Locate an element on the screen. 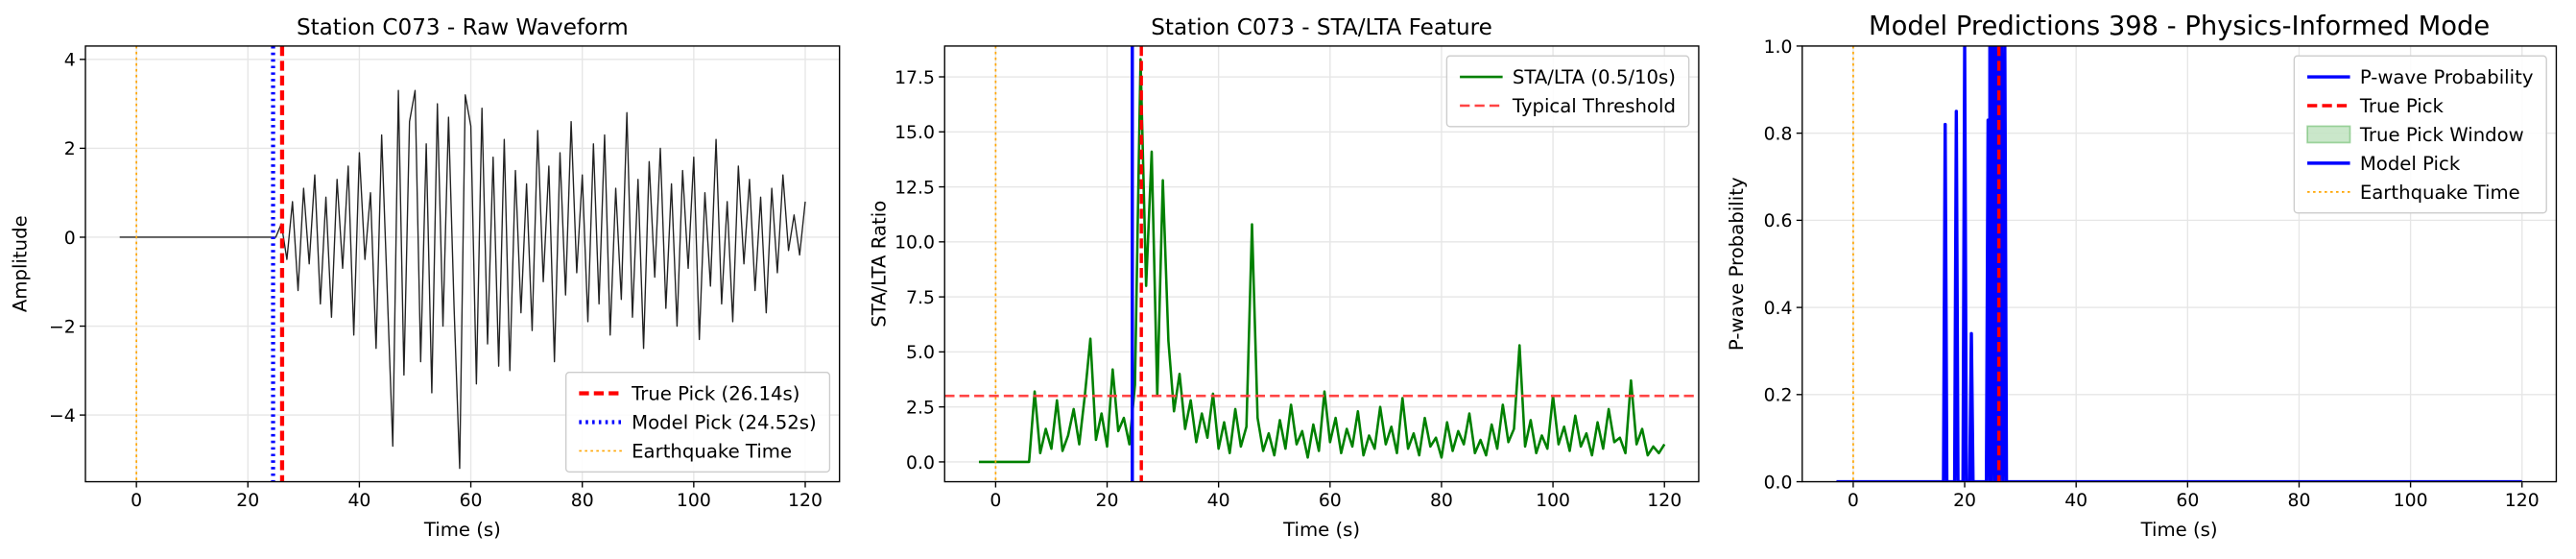 This screenshot has height=559, width=2576. y-tick-label: 5.0 is located at coordinates (920, 353).